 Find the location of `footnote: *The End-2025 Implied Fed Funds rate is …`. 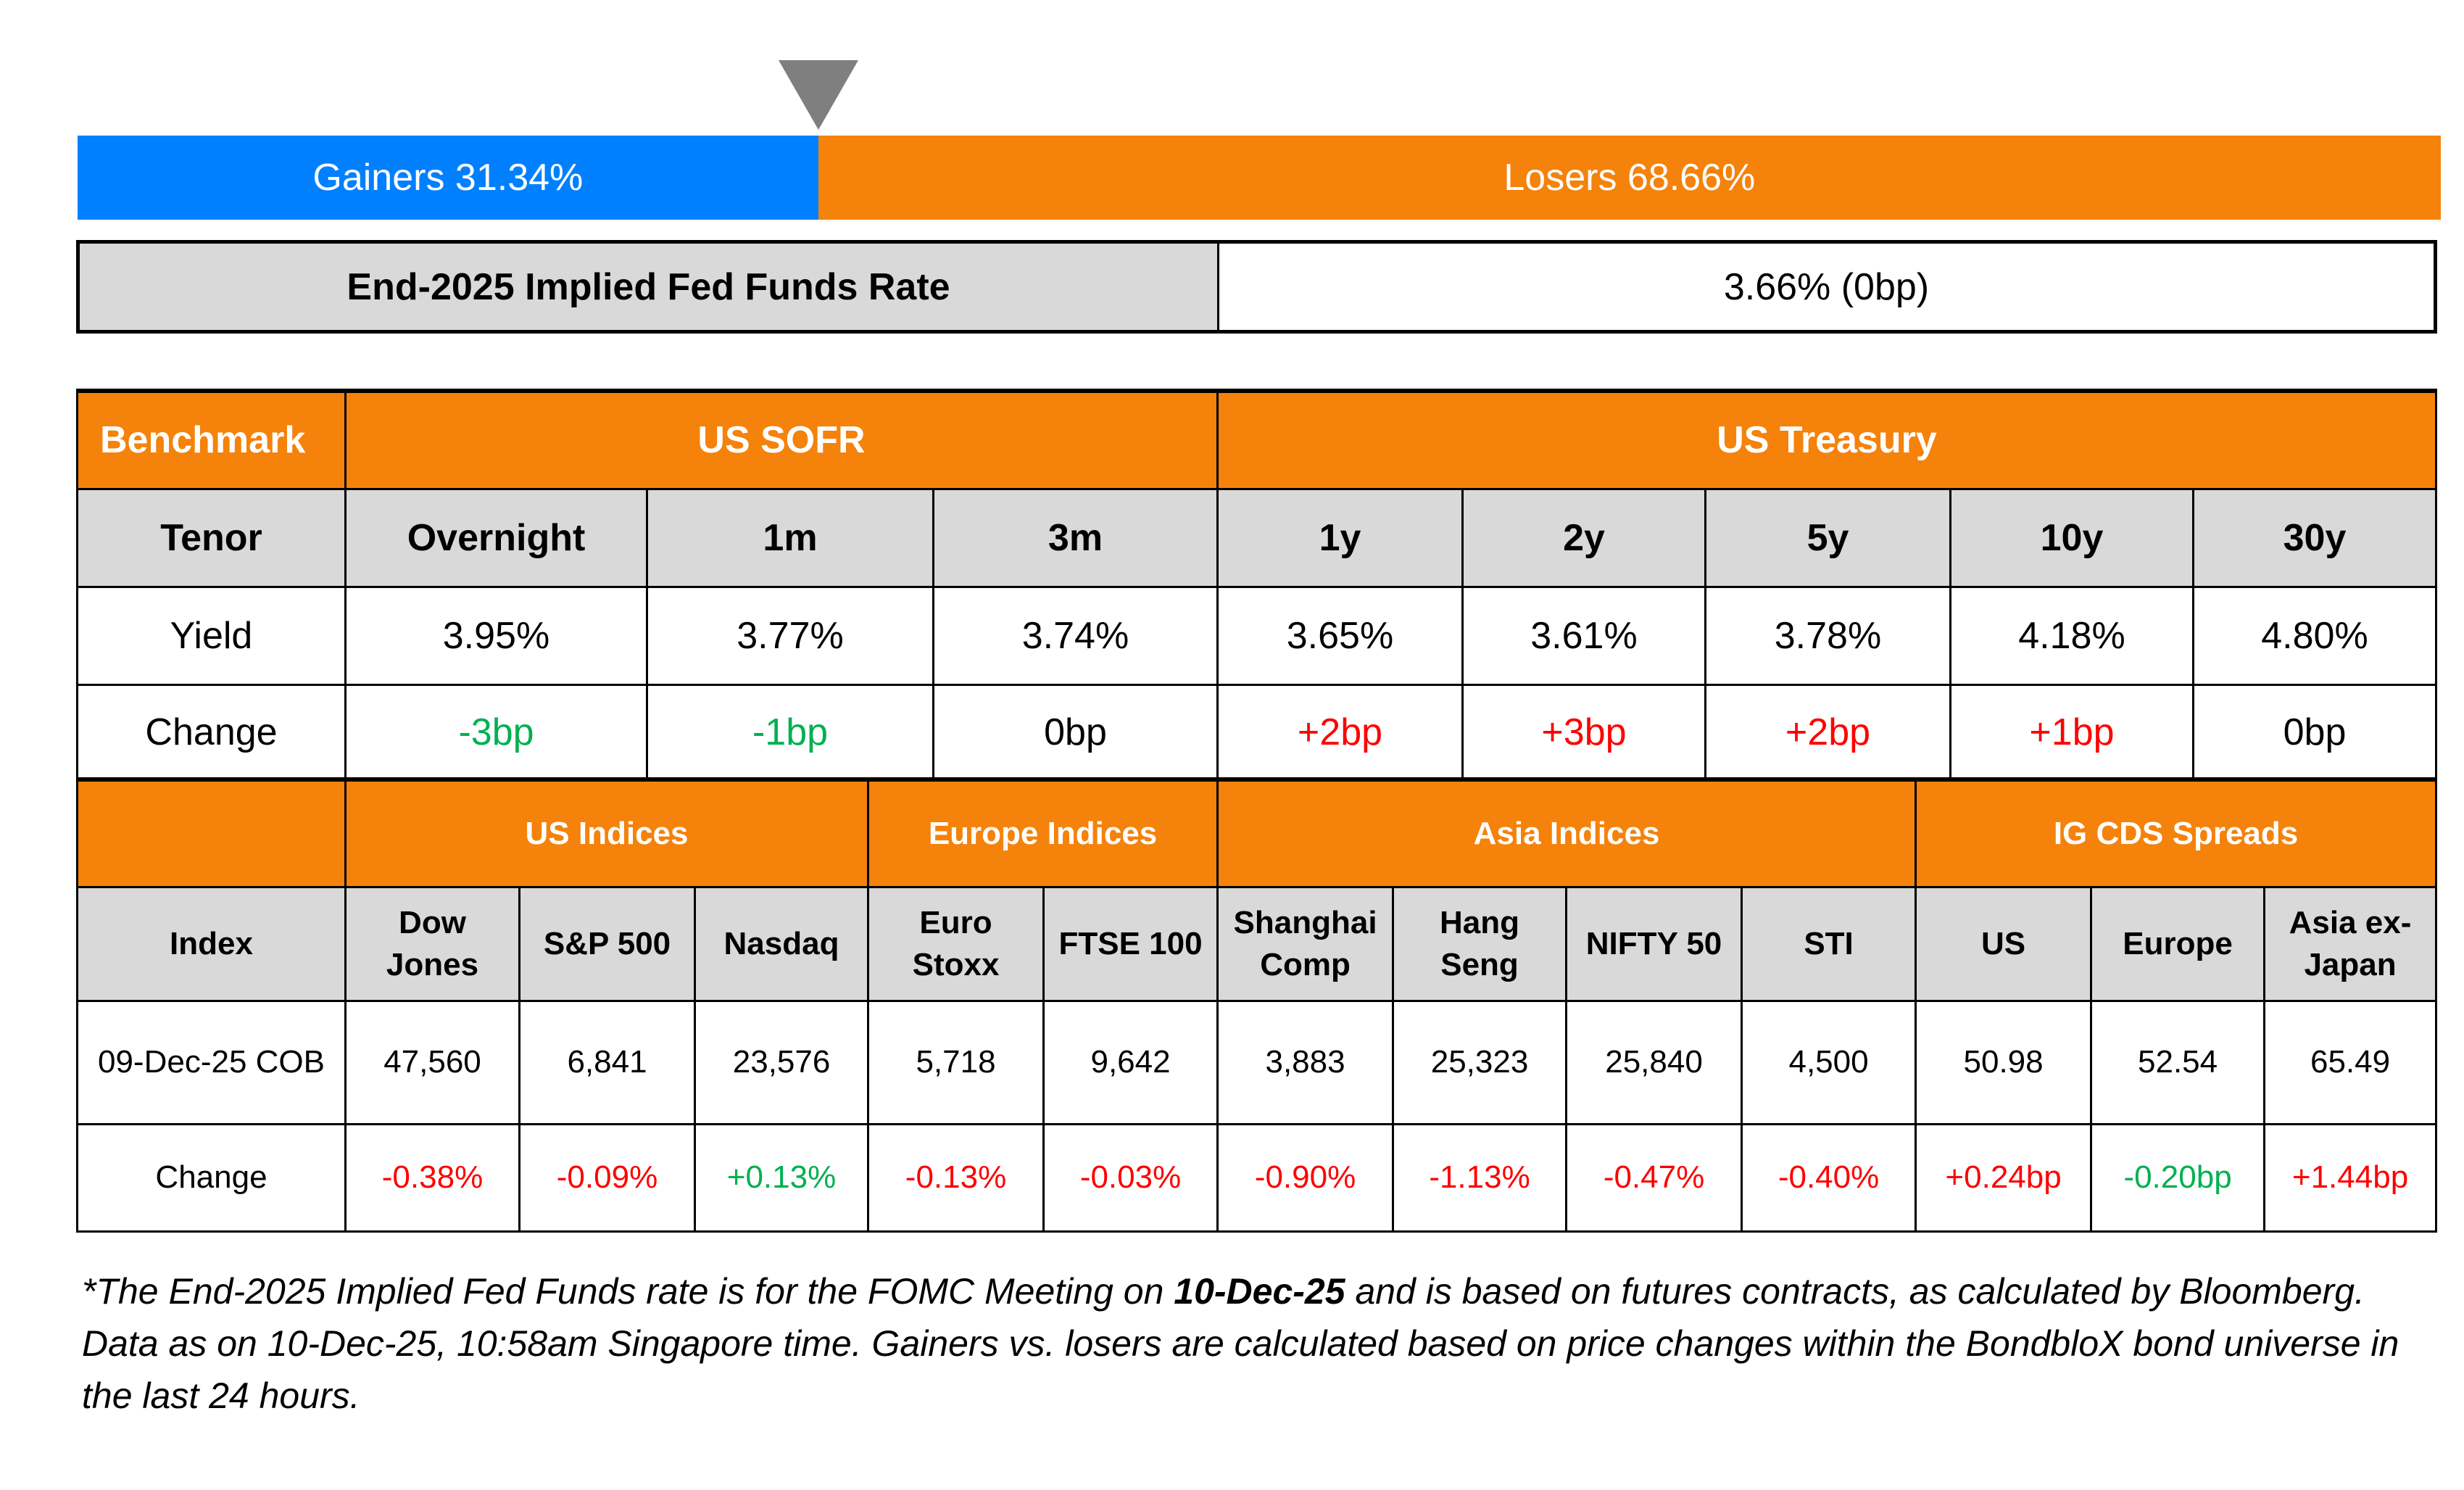

footnote: *The End-2025 Implied Fed Funds rate is … is located at coordinates (1241, 1343).